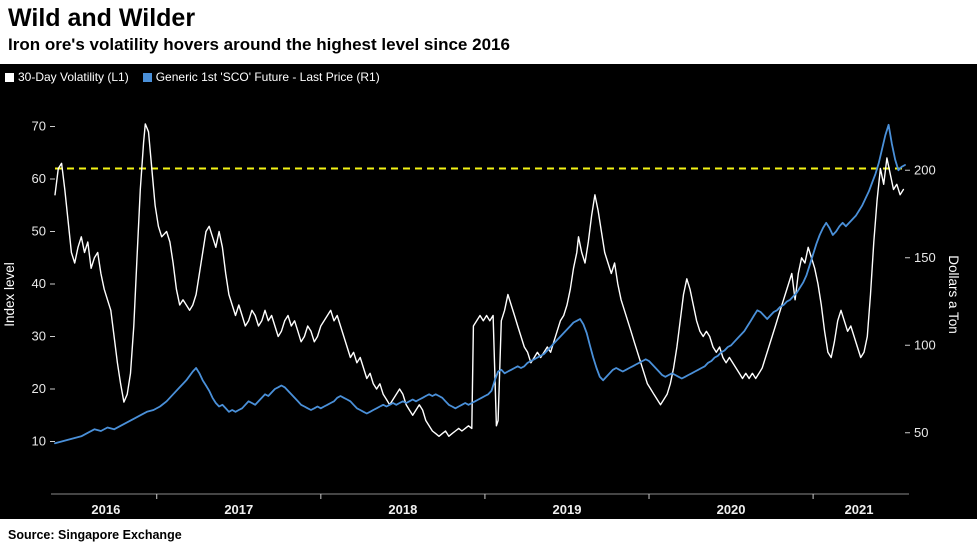 This screenshot has height=550, width=977. What do you see at coordinates (39, 441) in the screenshot?
I see `left-axis-tick-label: 10` at bounding box center [39, 441].